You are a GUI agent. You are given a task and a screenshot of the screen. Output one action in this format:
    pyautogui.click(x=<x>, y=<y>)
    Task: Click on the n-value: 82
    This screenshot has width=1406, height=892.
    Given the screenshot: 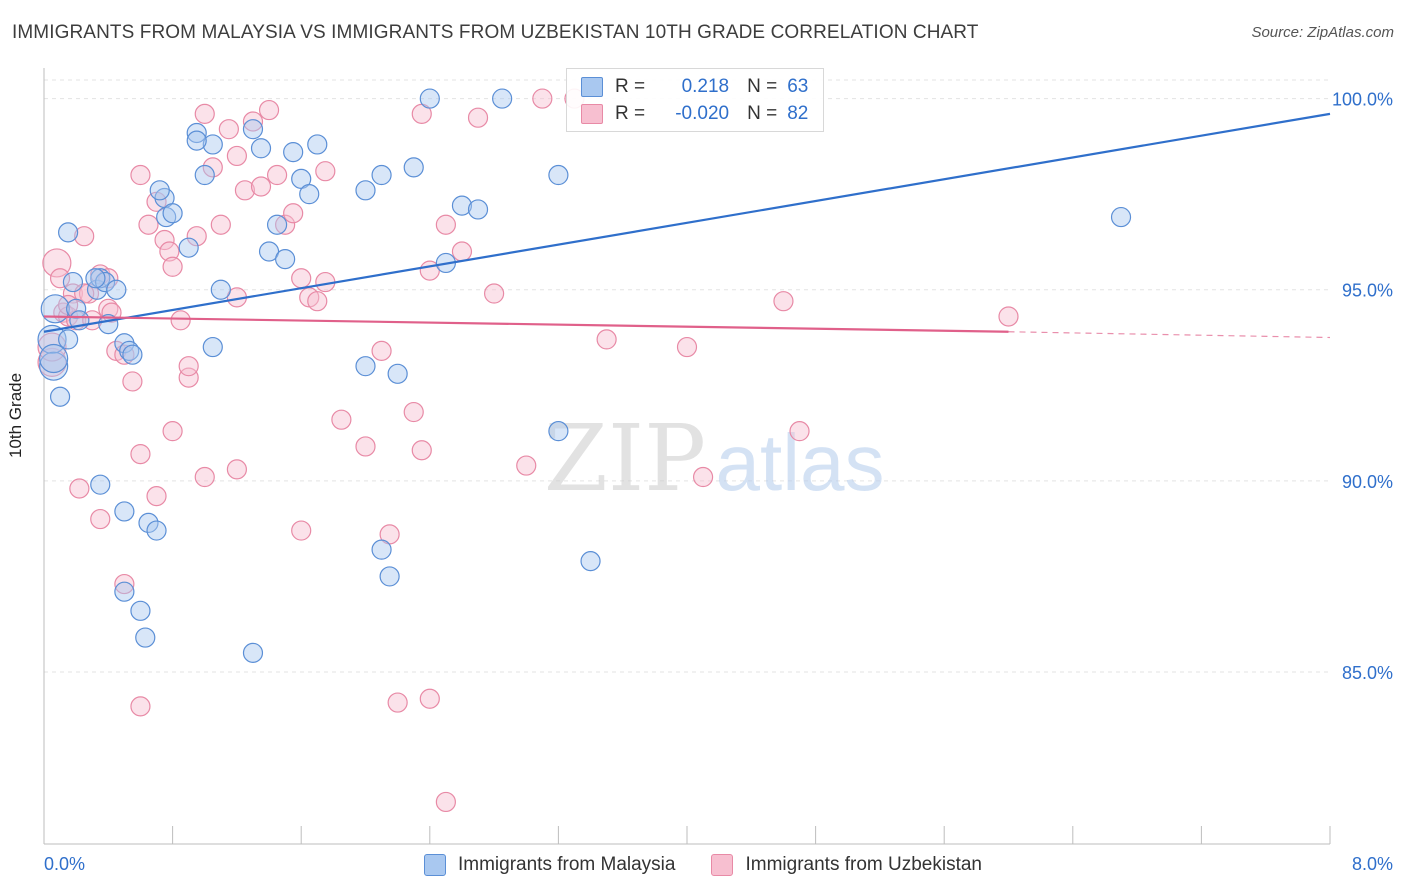 What is the action you would take?
    pyautogui.click(x=798, y=113)
    